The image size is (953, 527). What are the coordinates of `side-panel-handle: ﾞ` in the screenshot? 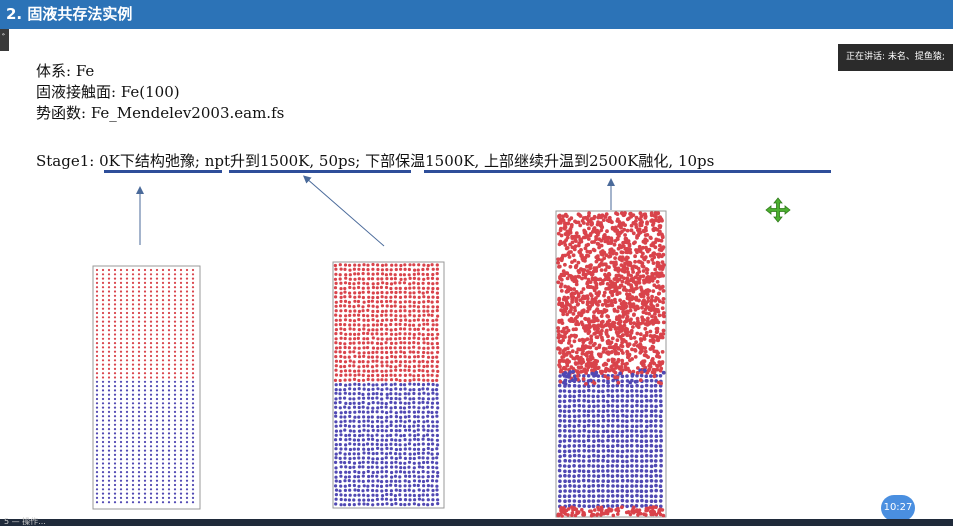 It's located at (4, 40).